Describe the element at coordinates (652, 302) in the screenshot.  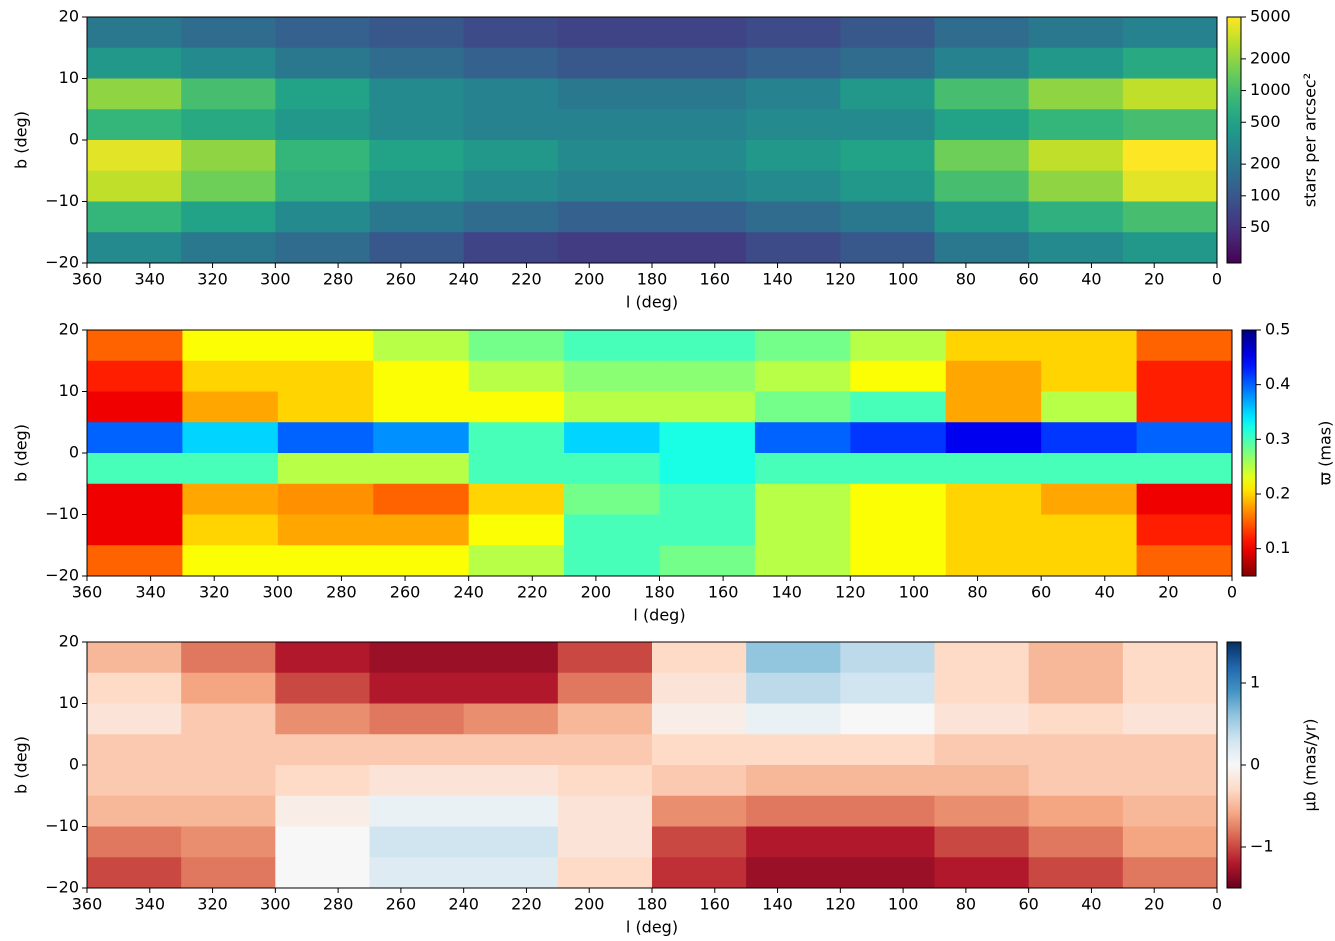
I see `x-axis-label: l (deg)` at that location.